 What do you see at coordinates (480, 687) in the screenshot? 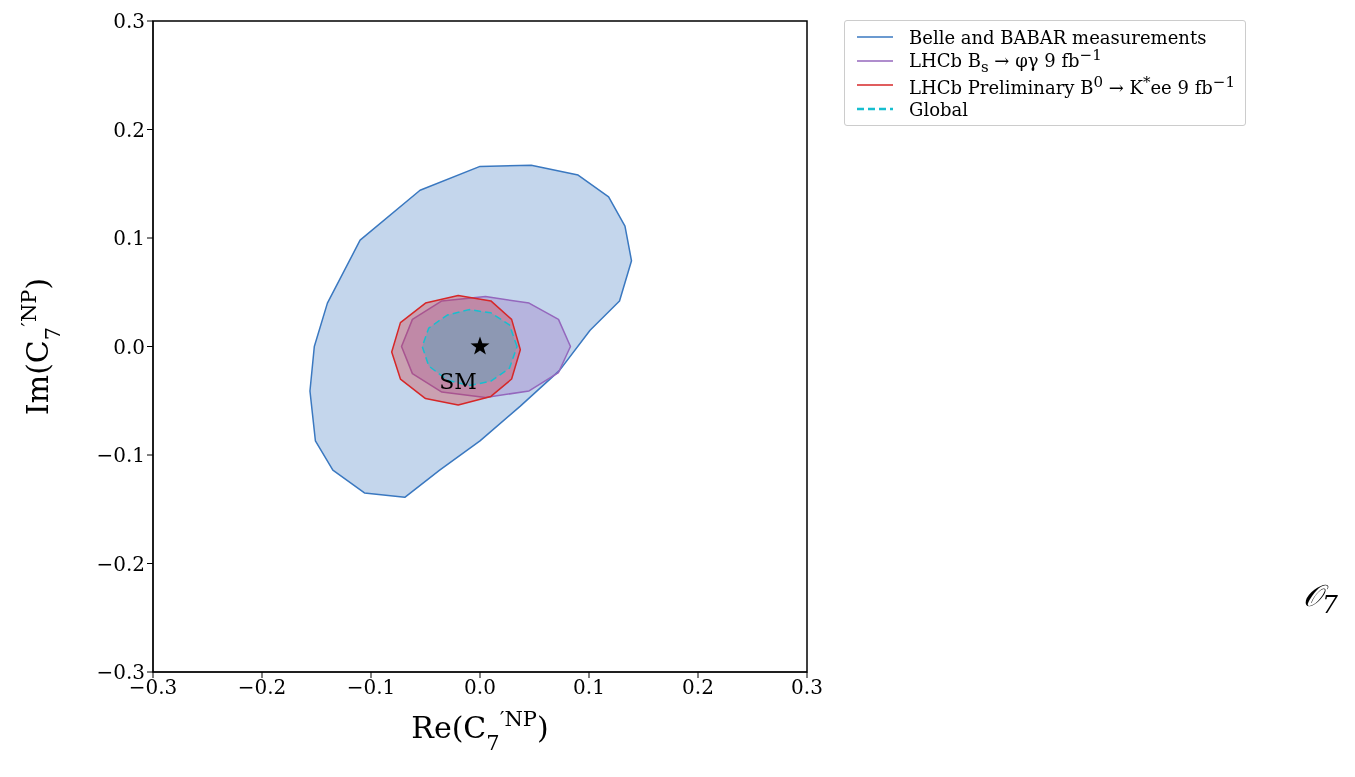
I see `x-tick-label: 0.0` at bounding box center [480, 687].